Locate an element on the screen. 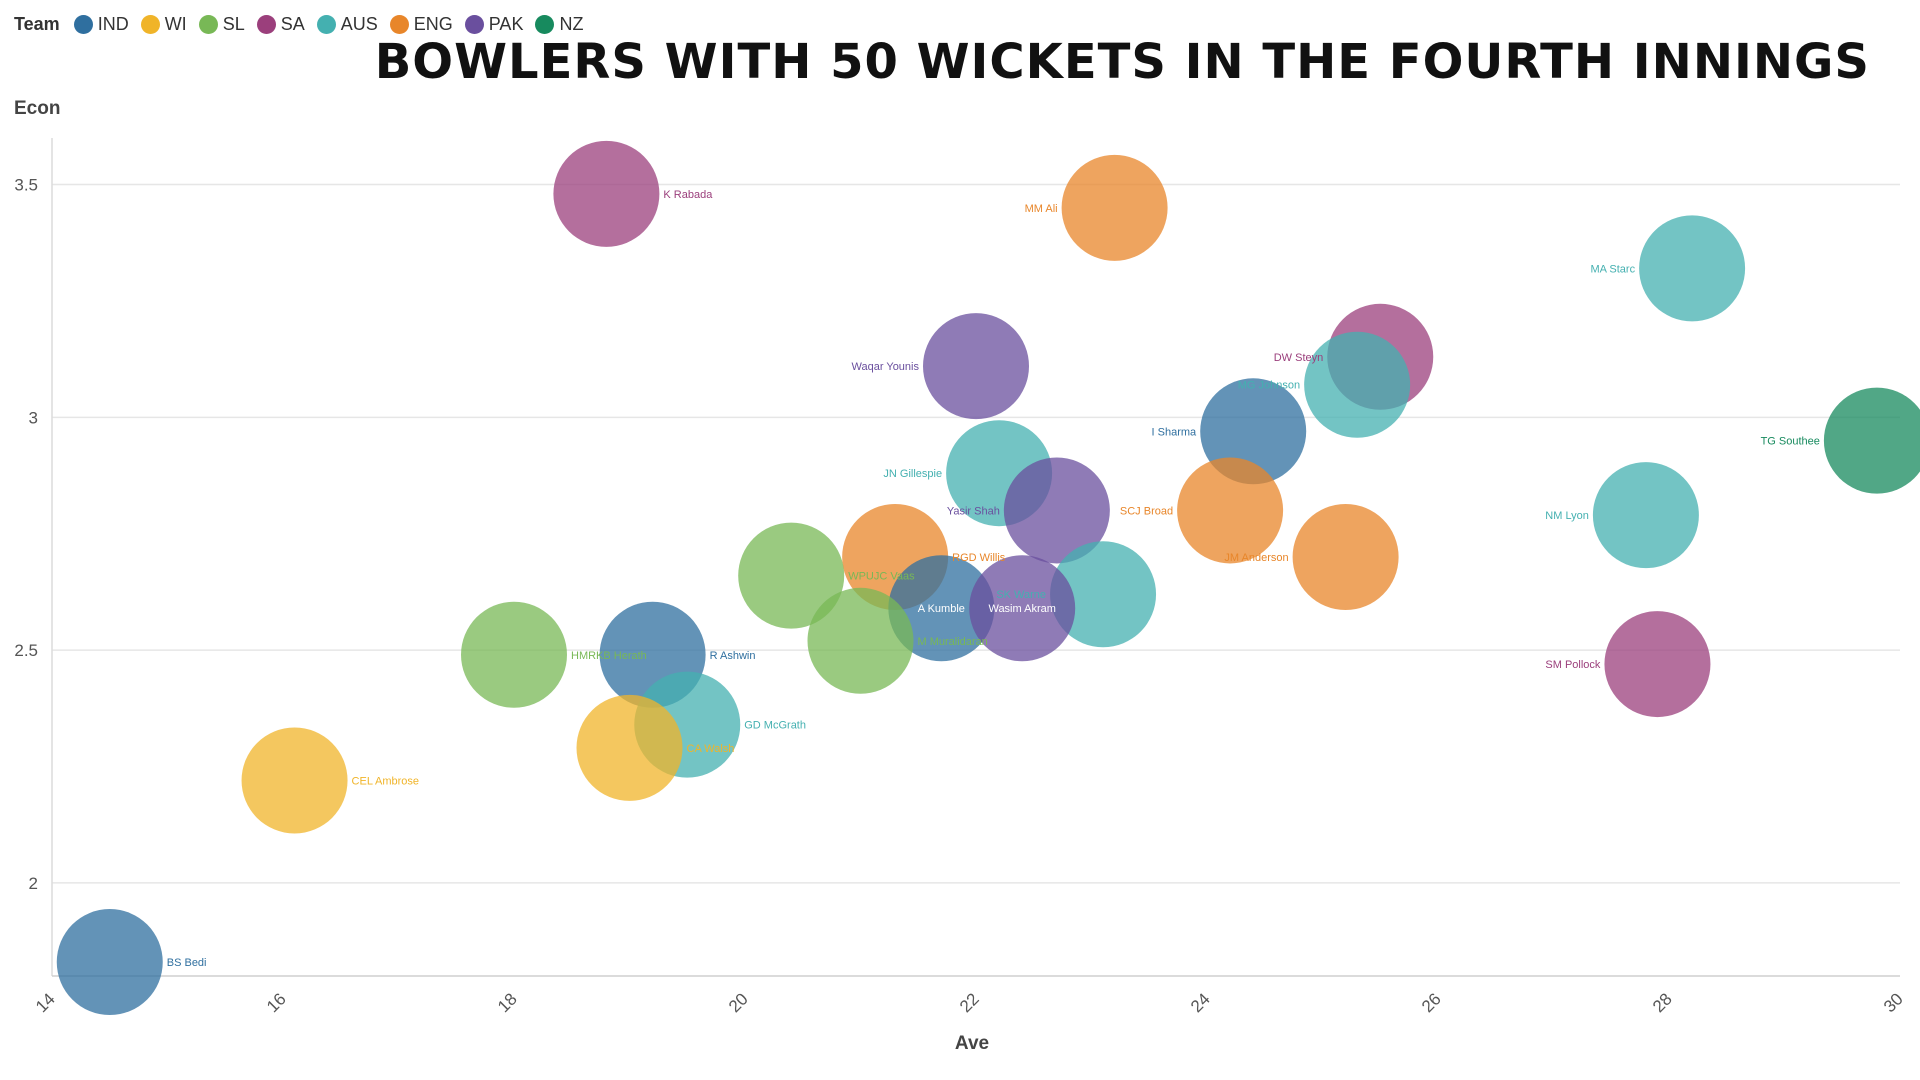  x-tick-label: 18 is located at coordinates (507, 1002).